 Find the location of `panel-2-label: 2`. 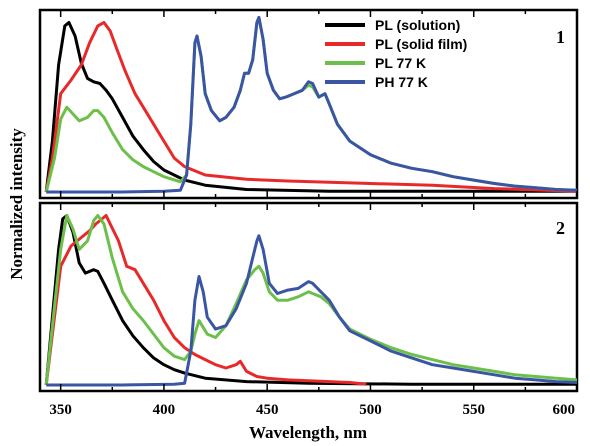

panel-2-label: 2 is located at coordinates (560, 228).